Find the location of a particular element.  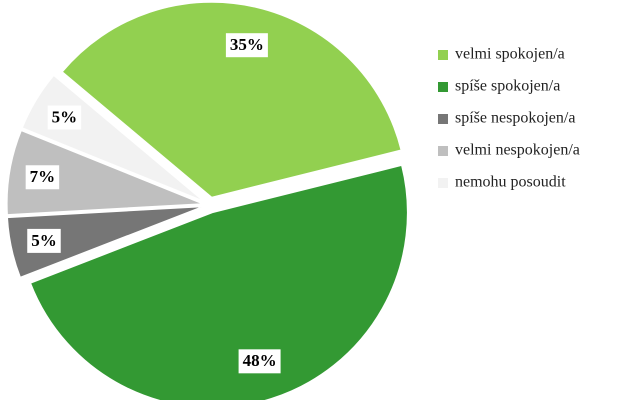

data-label: 48% is located at coordinates (260, 360).